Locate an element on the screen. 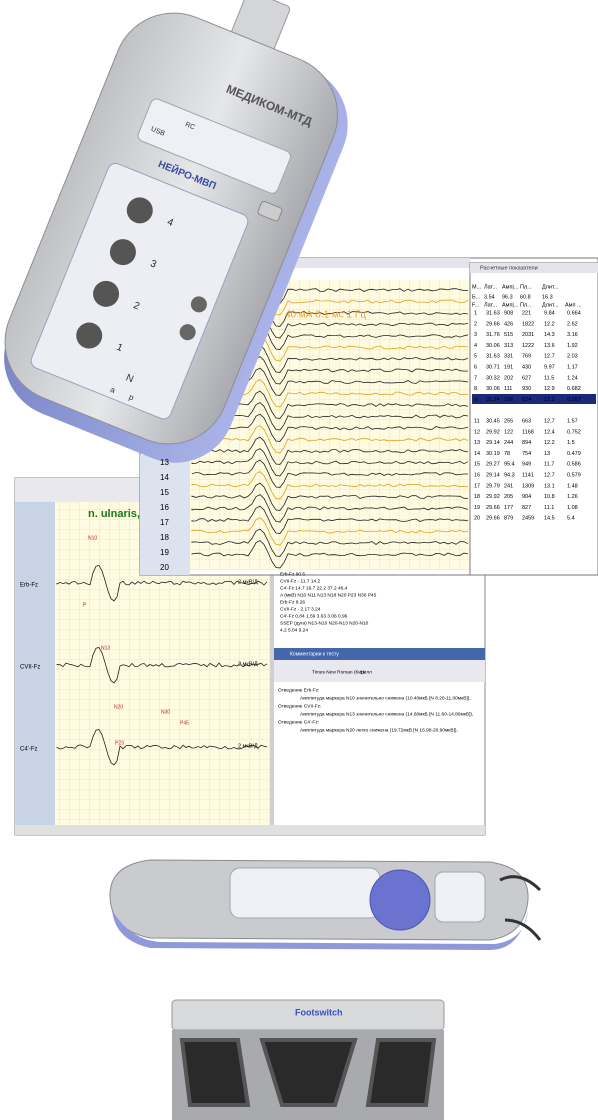  td: 6 is located at coordinates (475, 367).